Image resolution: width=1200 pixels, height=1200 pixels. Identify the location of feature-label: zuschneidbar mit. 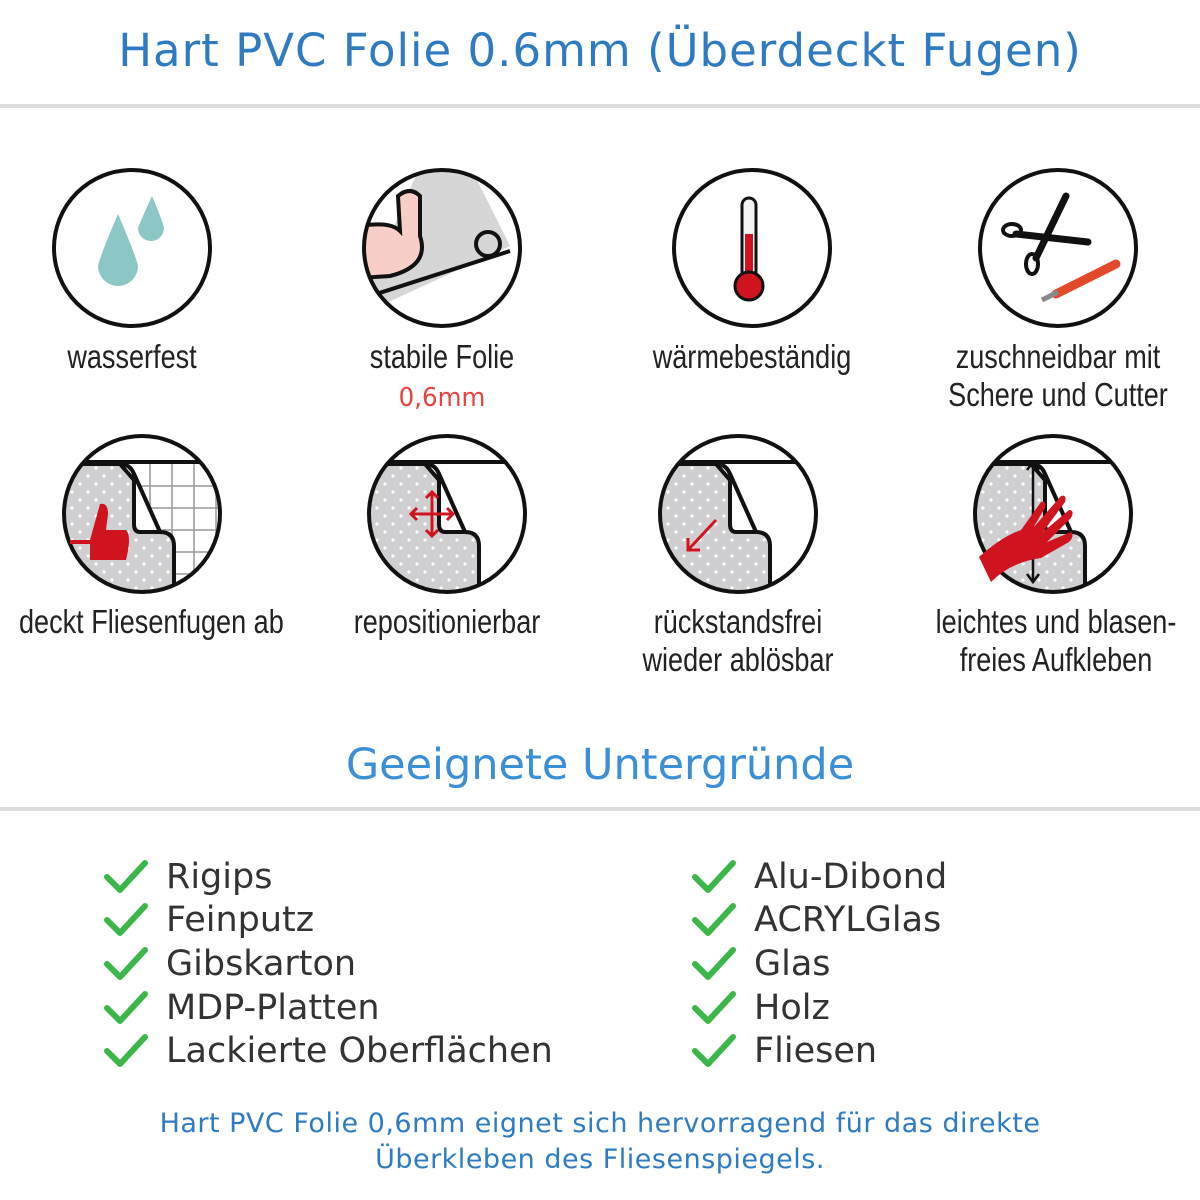
(1058, 356).